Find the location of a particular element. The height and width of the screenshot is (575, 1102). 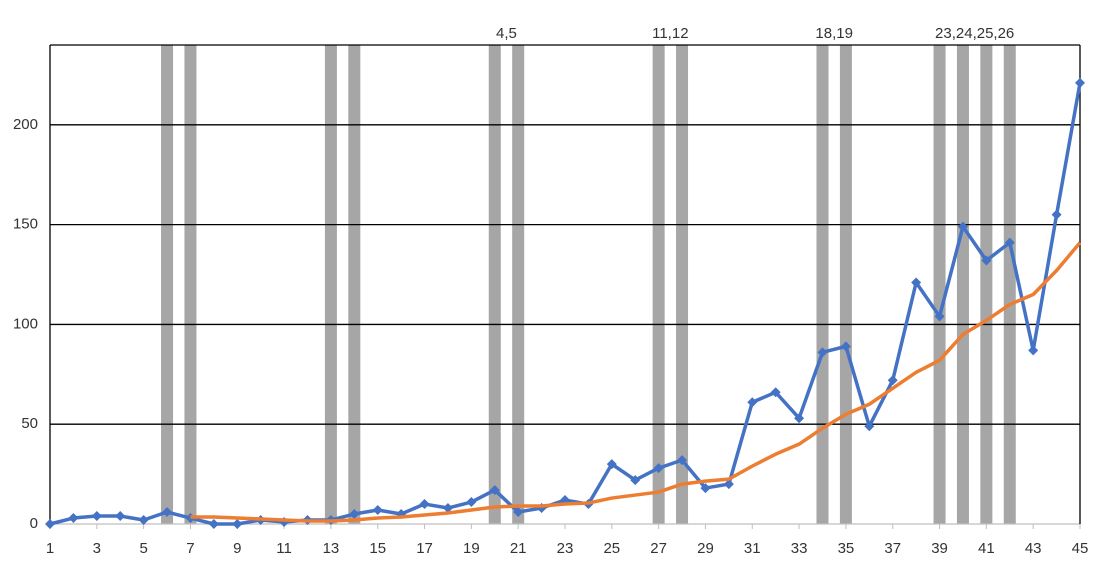

annotation: 18,19 is located at coordinates (834, 33).